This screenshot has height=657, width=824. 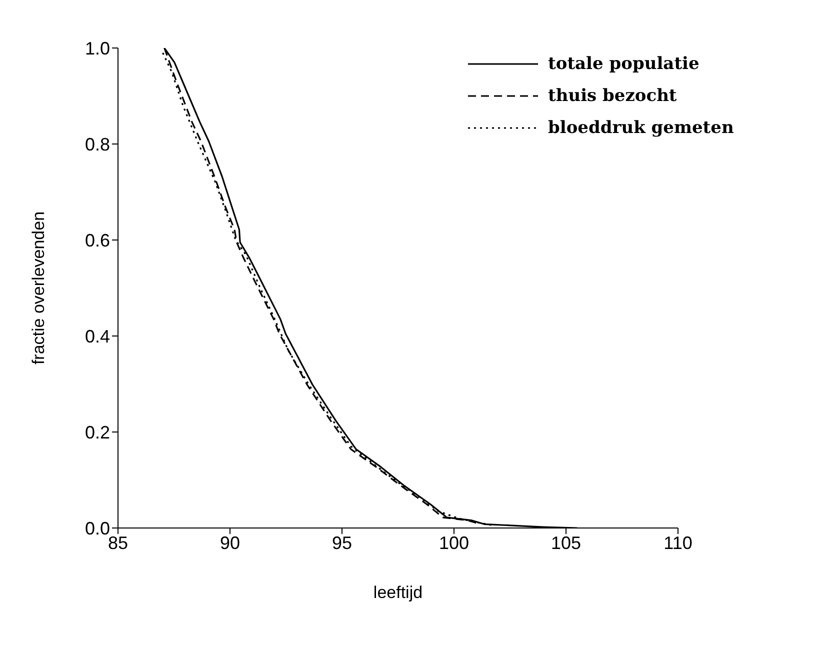 I want to click on y-tick-label: 1.0, so click(x=97, y=48).